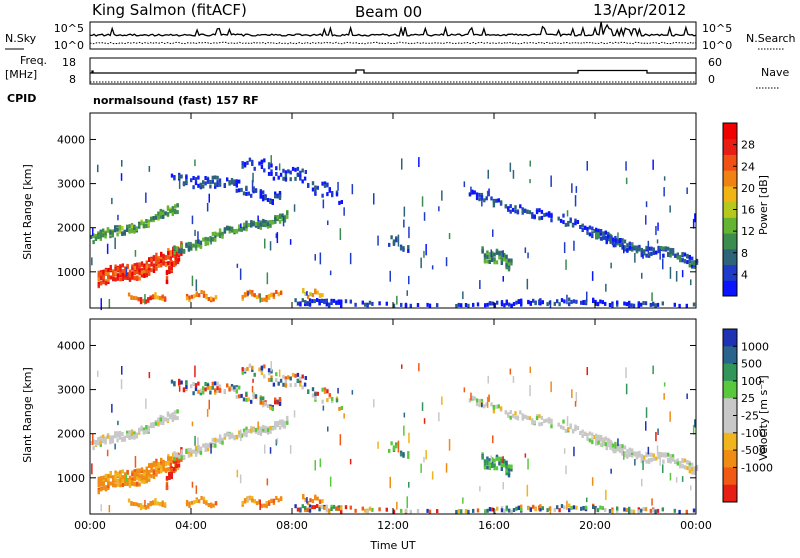 The image size is (800, 558). Describe the element at coordinates (717, 28) in the screenshot. I see `nsearch-tick-top: 10^5` at that location.